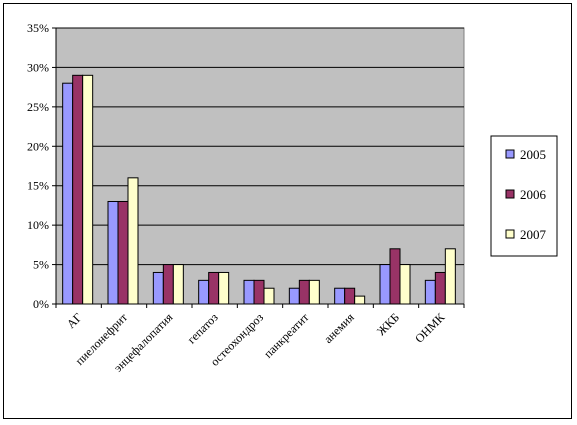  I want to click on y-axis-ticks: 0% 5% 10% 15% 20% 25% 30% 35%, so click(41, 166).